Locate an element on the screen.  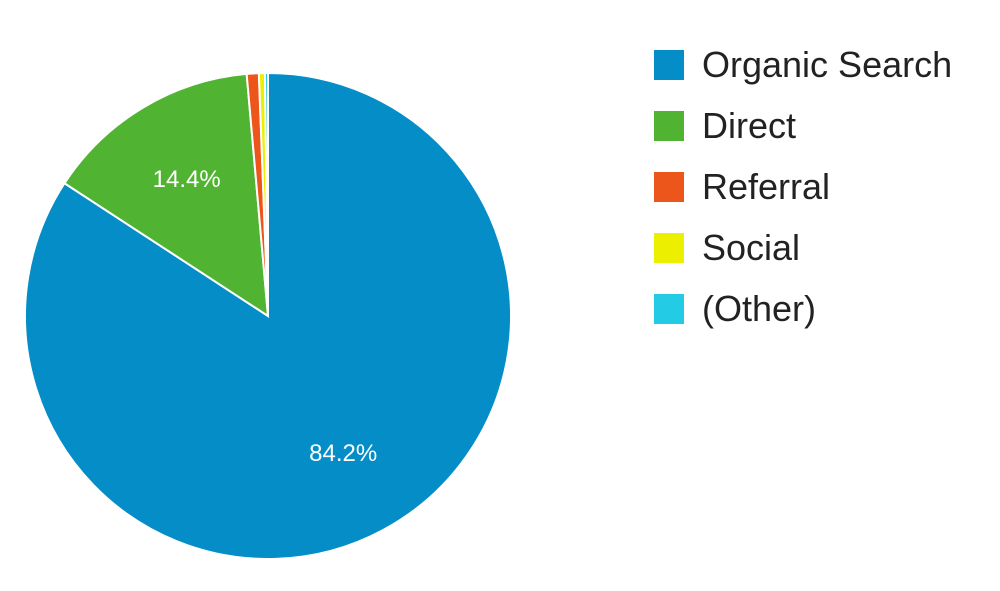
legend-label-referral: Referral is located at coordinates (766, 186).